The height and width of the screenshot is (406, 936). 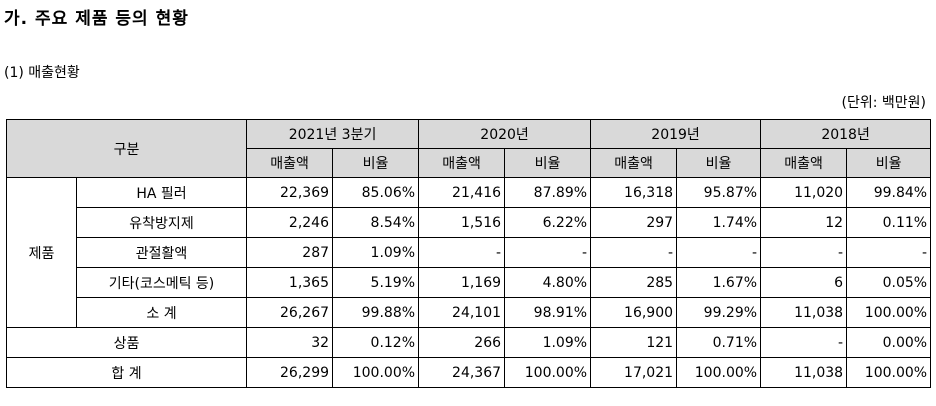 I want to click on ratio-cell: 6.22%, so click(x=548, y=222).